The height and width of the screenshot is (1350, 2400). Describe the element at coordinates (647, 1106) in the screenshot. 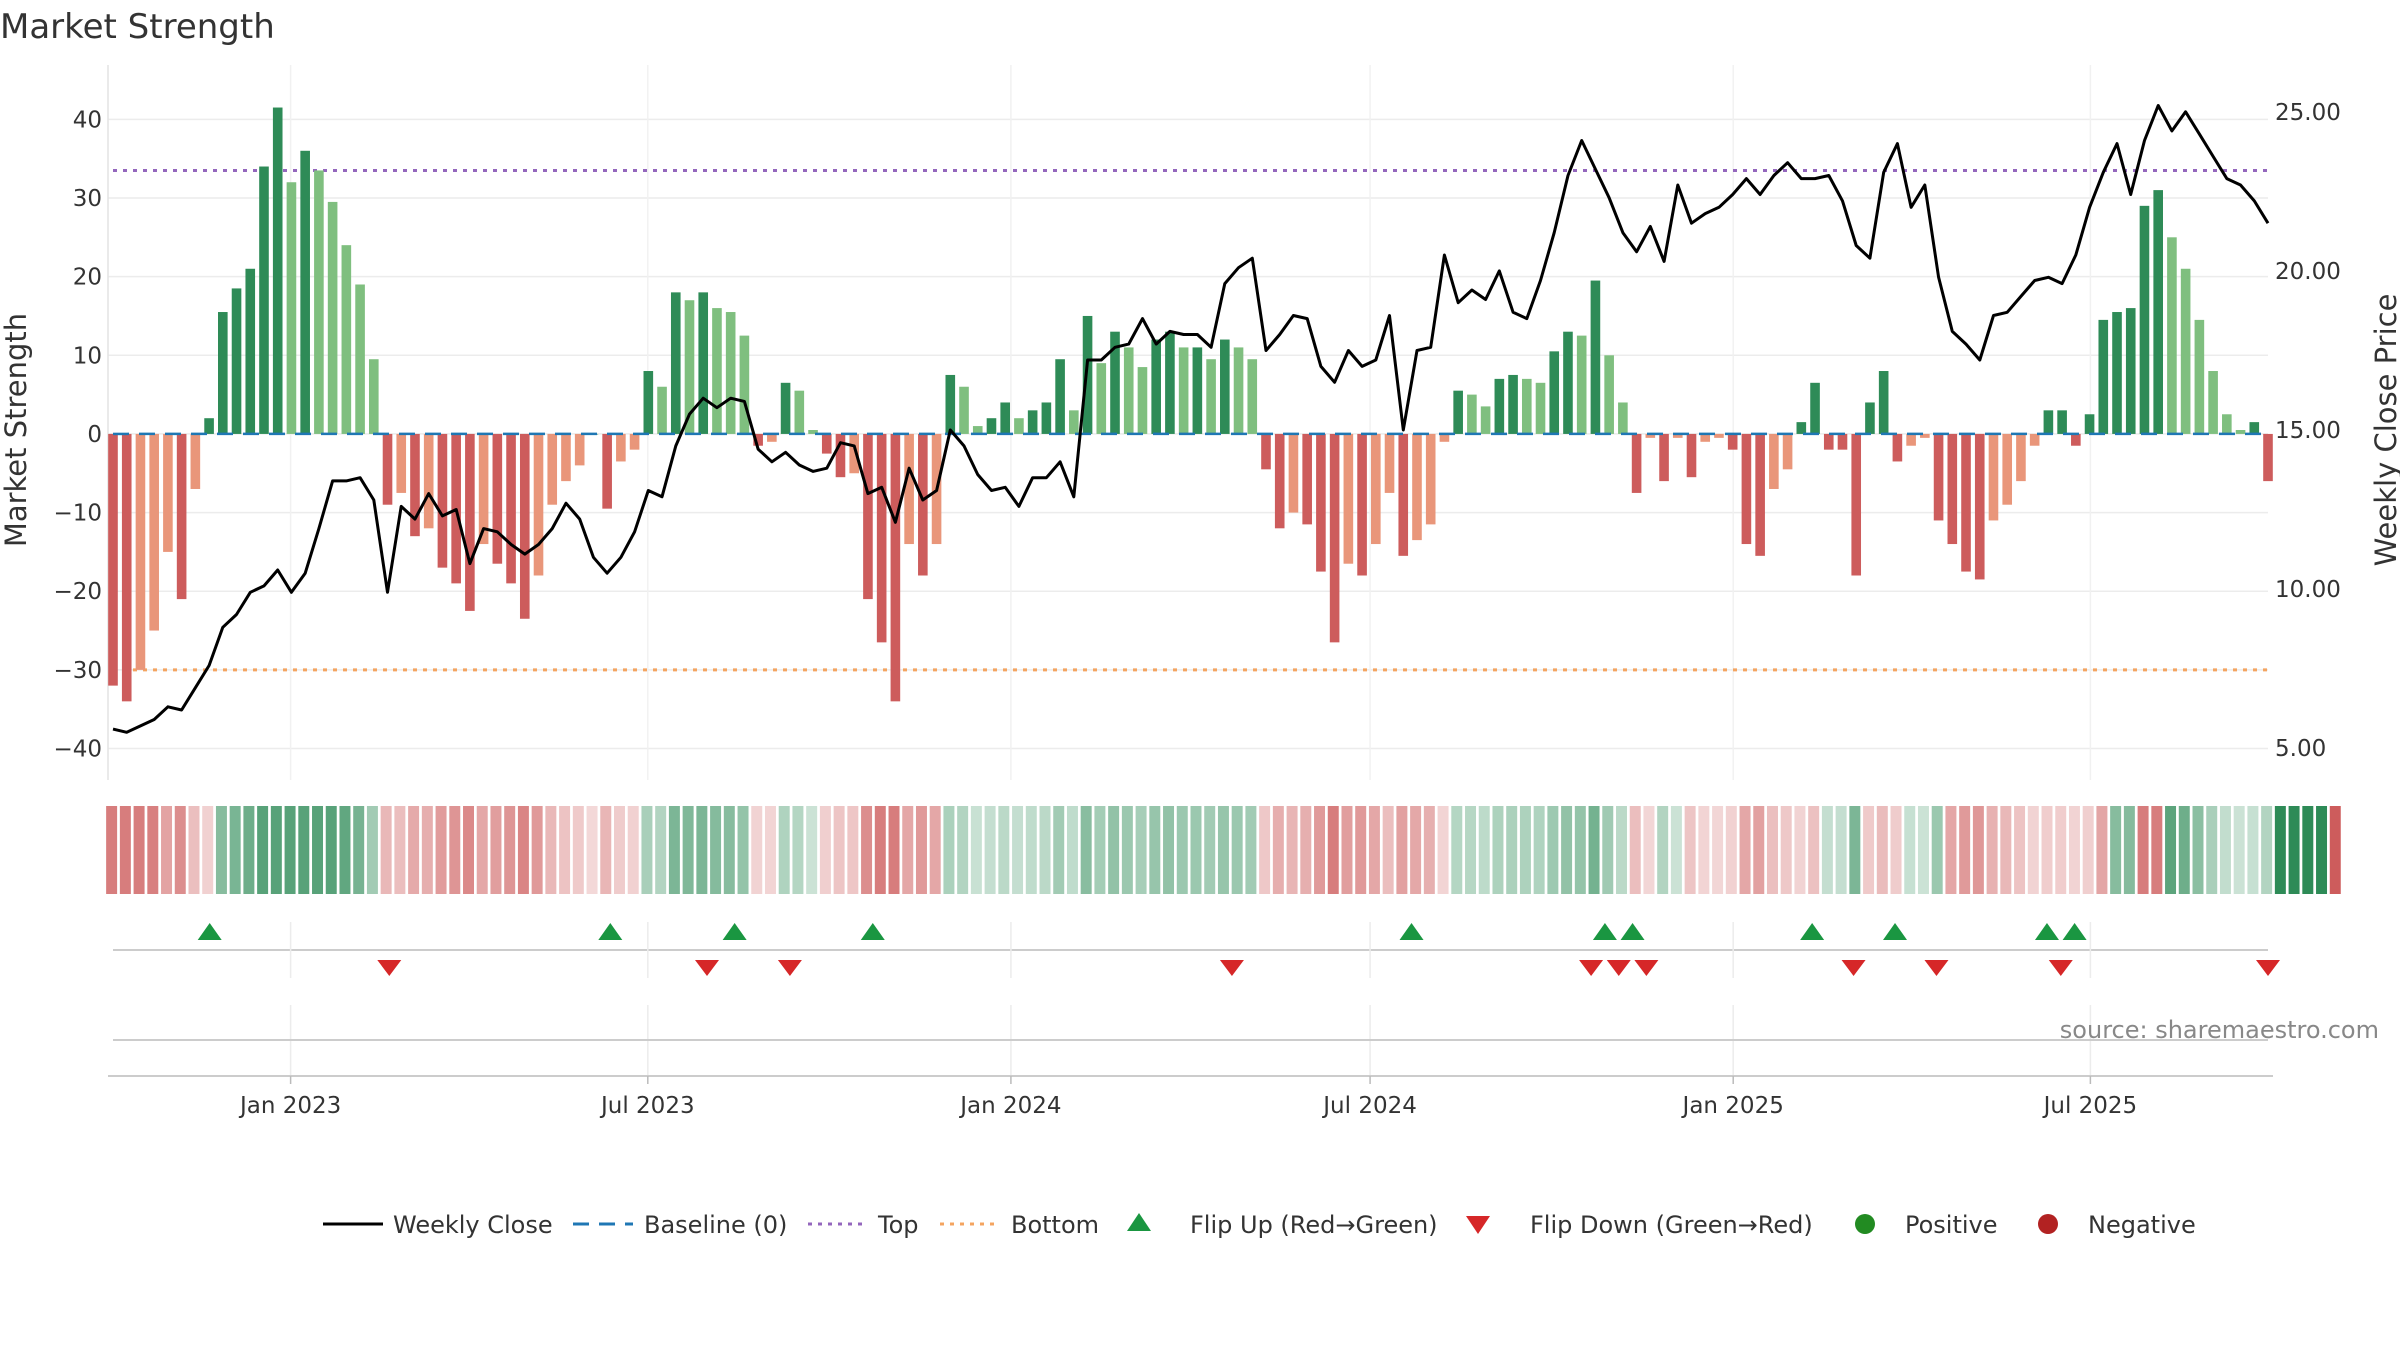

I see `x-tick-label: Jul 2023` at that location.